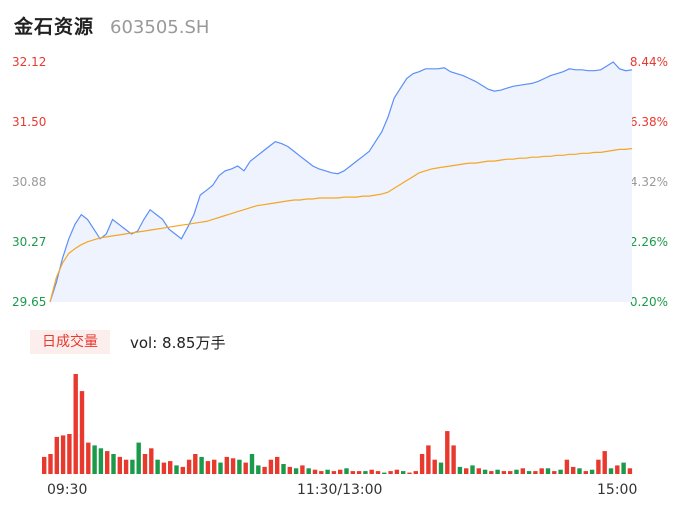  Describe the element at coordinates (648, 62) in the screenshot. I see `pct-tick-1: 8.44%` at that location.